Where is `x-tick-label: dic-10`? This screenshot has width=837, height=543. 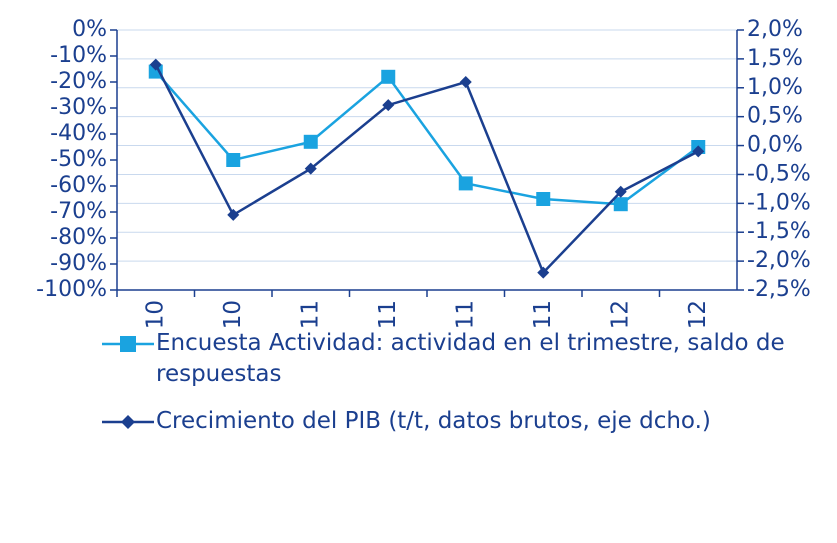 x-tick-label: dic-10 is located at coordinates (233, 315).